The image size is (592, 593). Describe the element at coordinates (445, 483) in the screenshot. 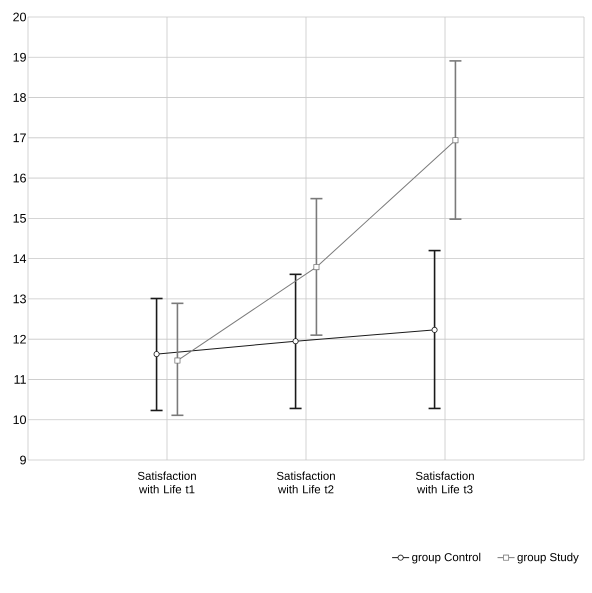

I see `x-tick-label: Satisfaction with Life t3` at that location.